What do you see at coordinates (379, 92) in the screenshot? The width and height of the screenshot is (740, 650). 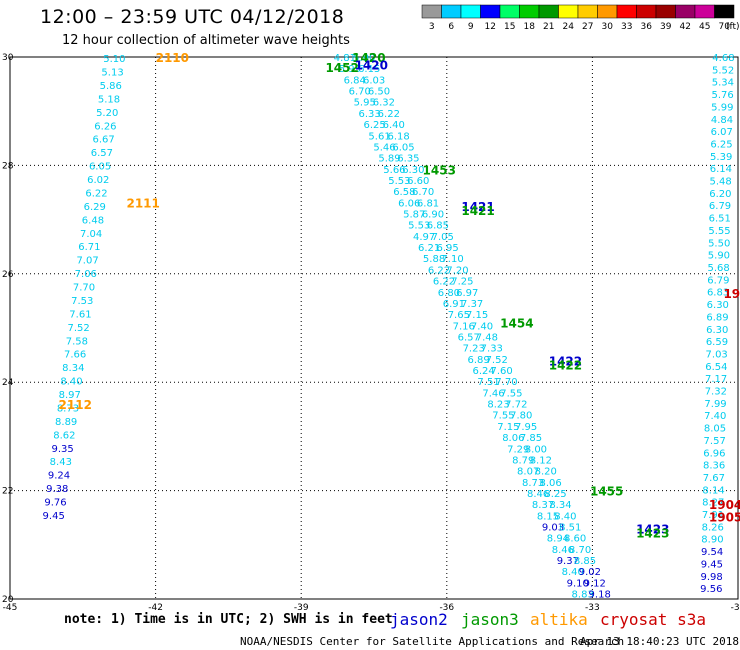 I see `data-value-label: 6.50` at bounding box center [379, 92].